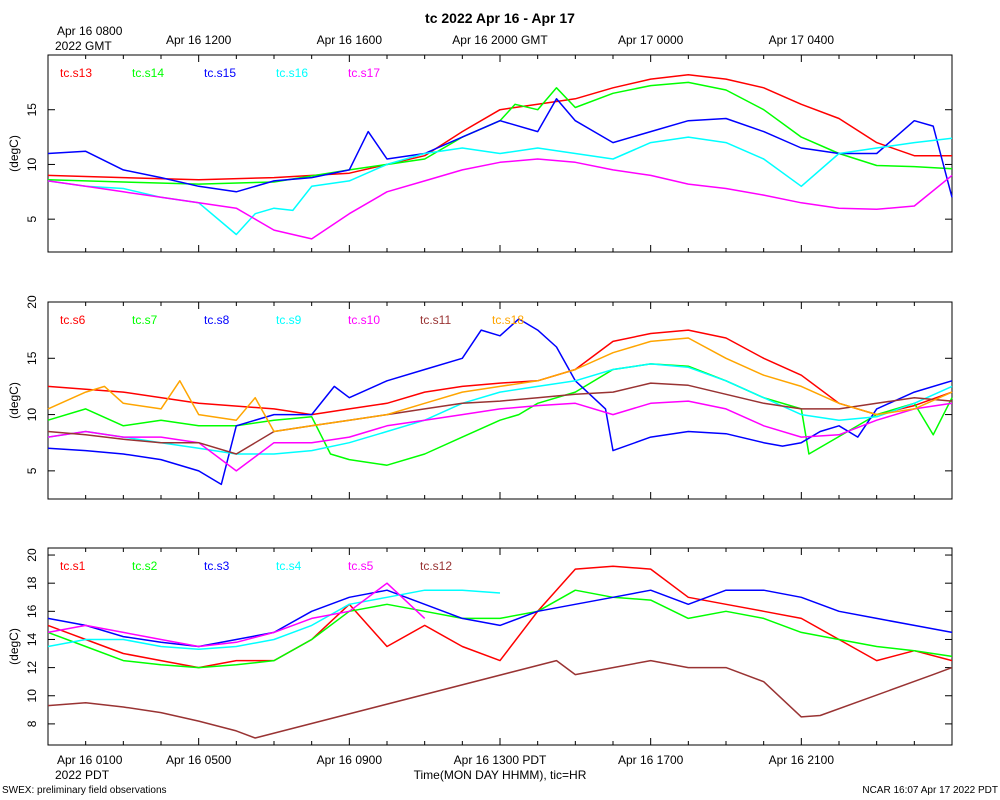 This screenshot has width=1000, height=800. What do you see at coordinates (82, 775) in the screenshot?
I see `pdt-prefix: 2022 PDT` at bounding box center [82, 775].